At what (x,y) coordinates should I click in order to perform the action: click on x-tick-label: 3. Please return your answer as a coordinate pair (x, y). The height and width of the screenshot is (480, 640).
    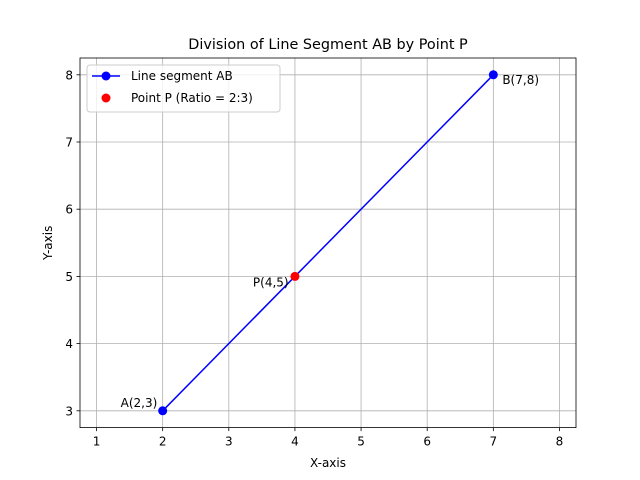
    Looking at the image, I should click on (229, 442).